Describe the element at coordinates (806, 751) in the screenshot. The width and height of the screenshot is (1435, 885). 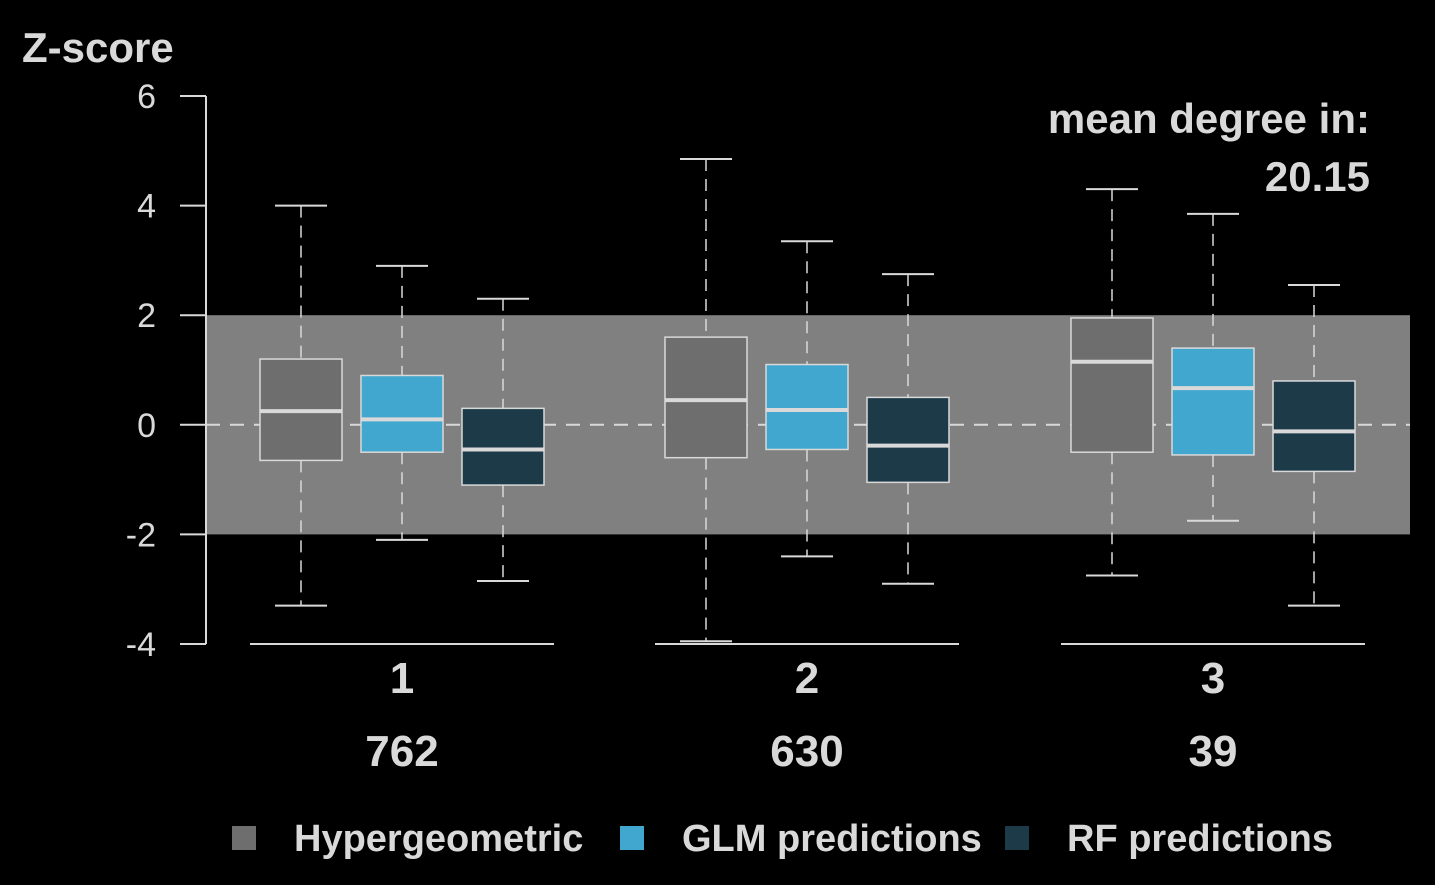
I see `group-count: 630` at that location.